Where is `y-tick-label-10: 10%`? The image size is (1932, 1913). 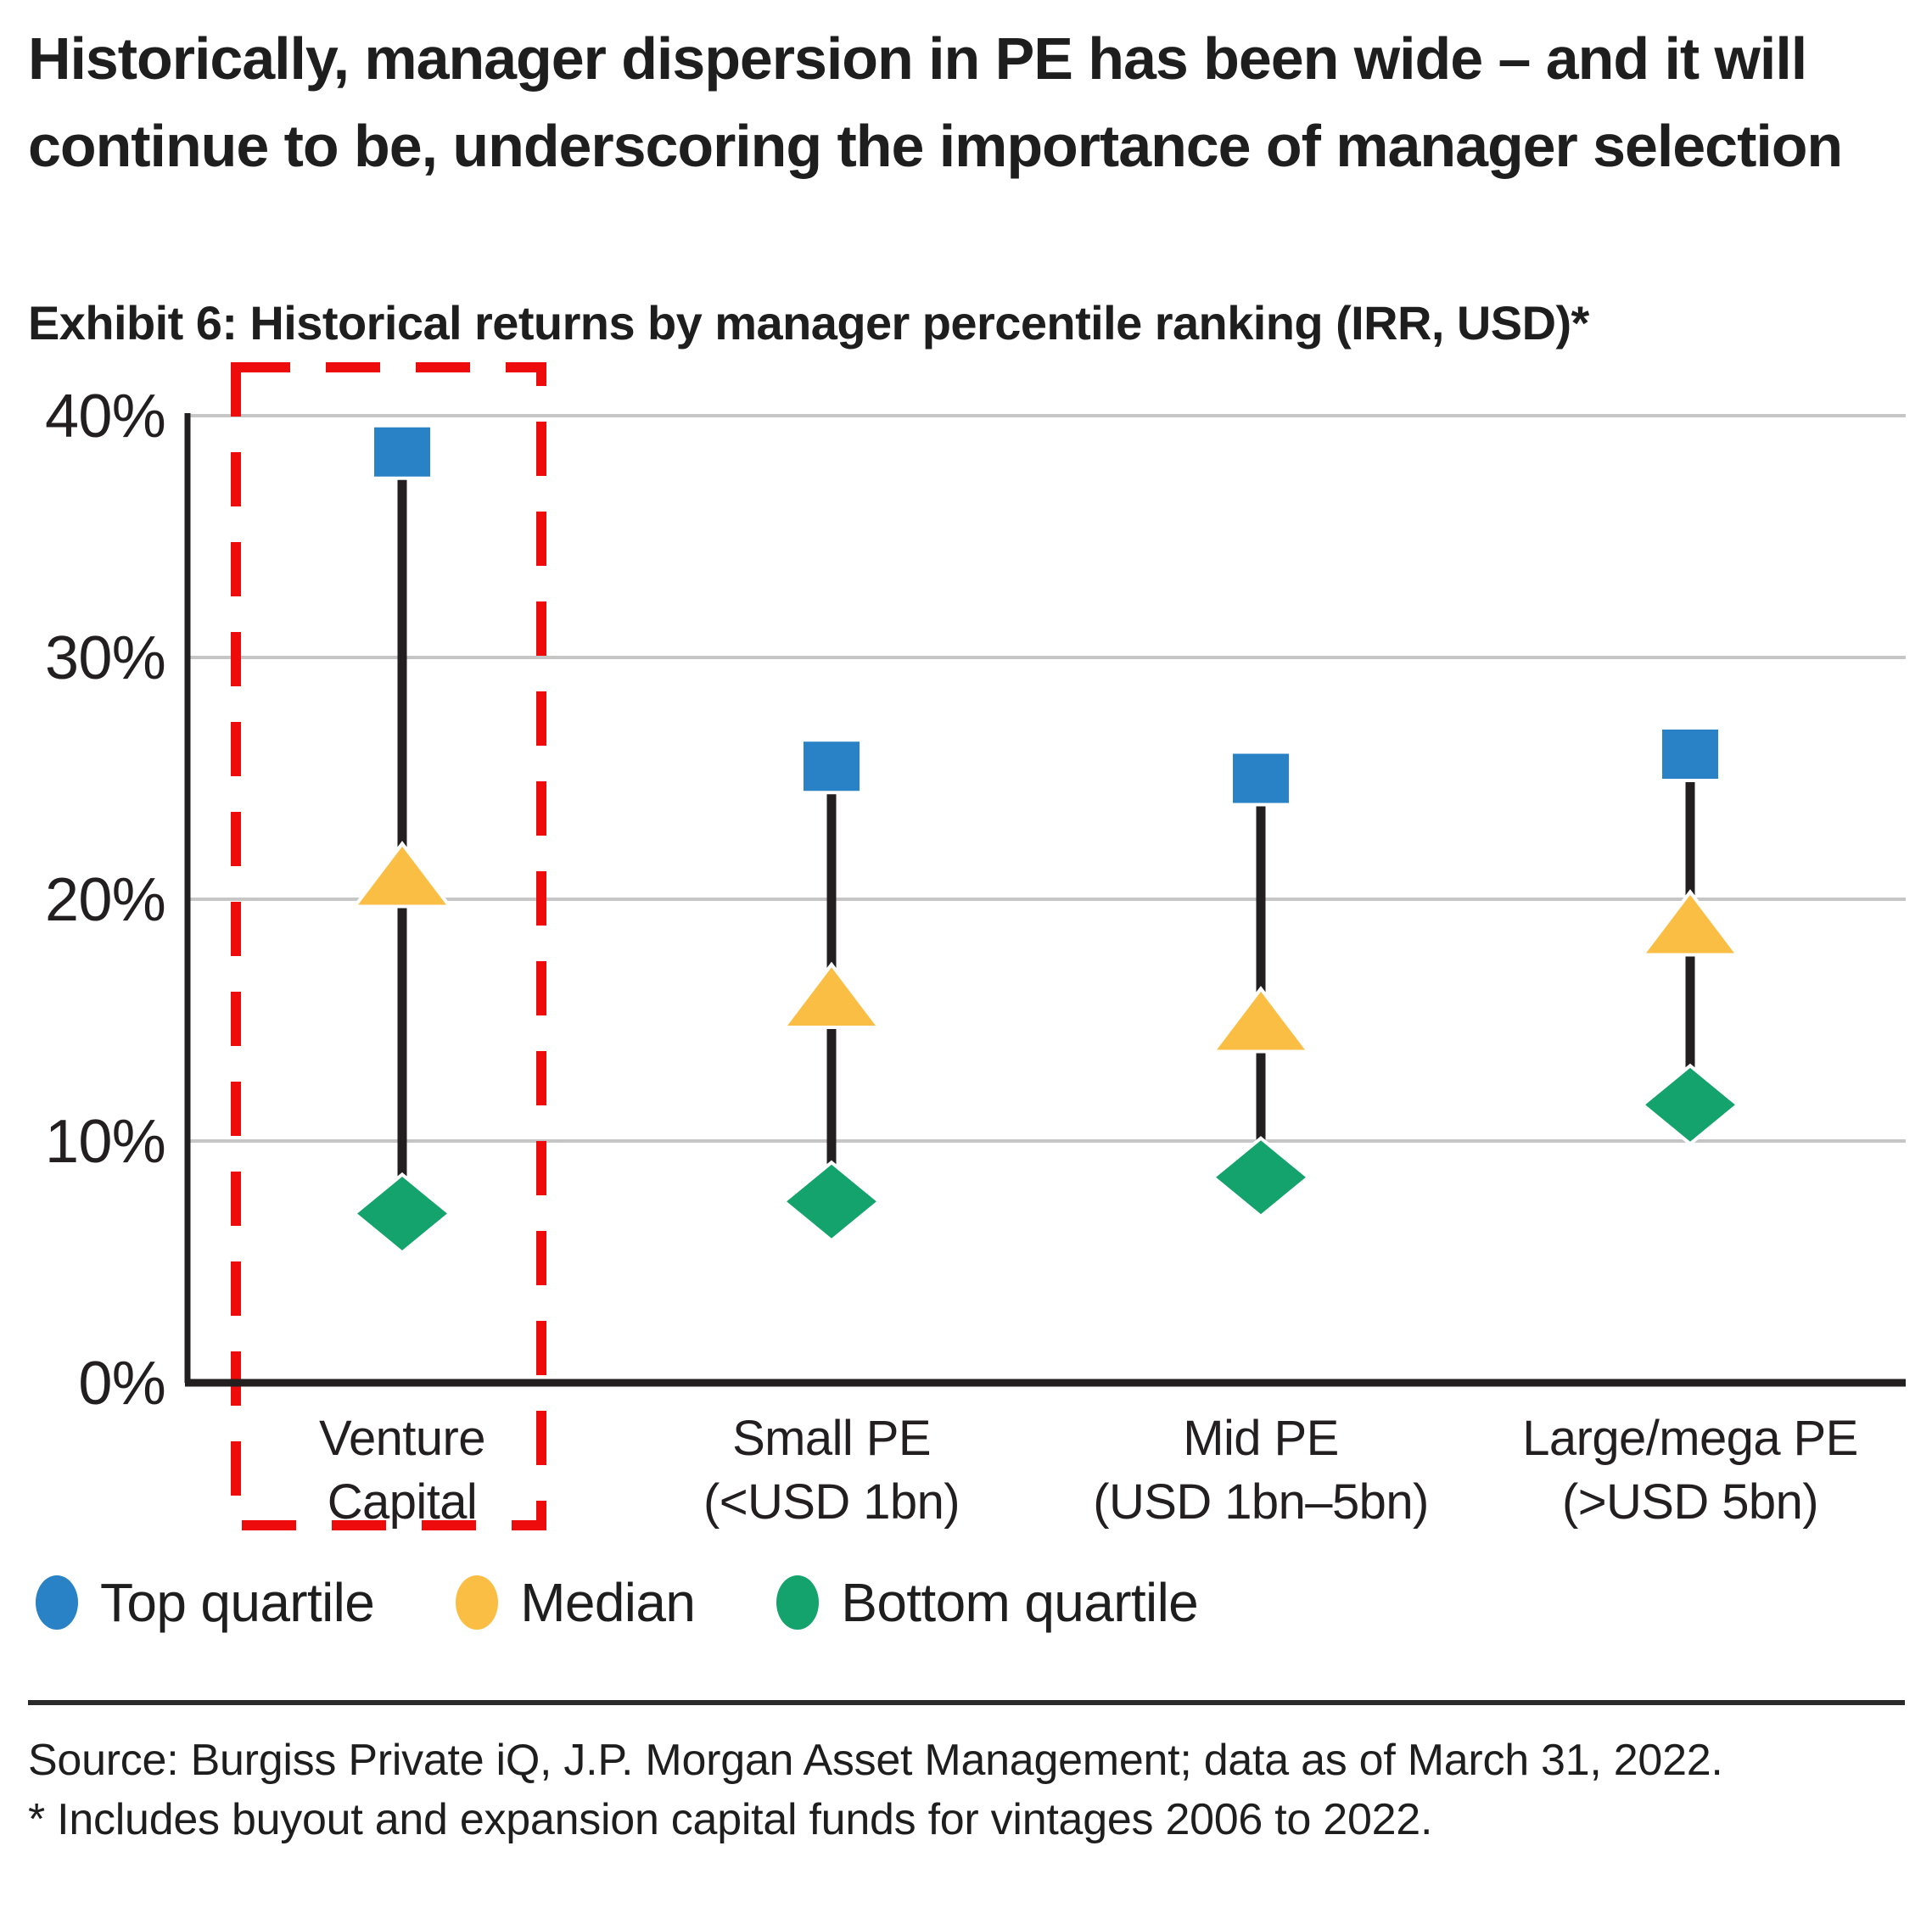 y-tick-label-10: 10% is located at coordinates (105, 1142).